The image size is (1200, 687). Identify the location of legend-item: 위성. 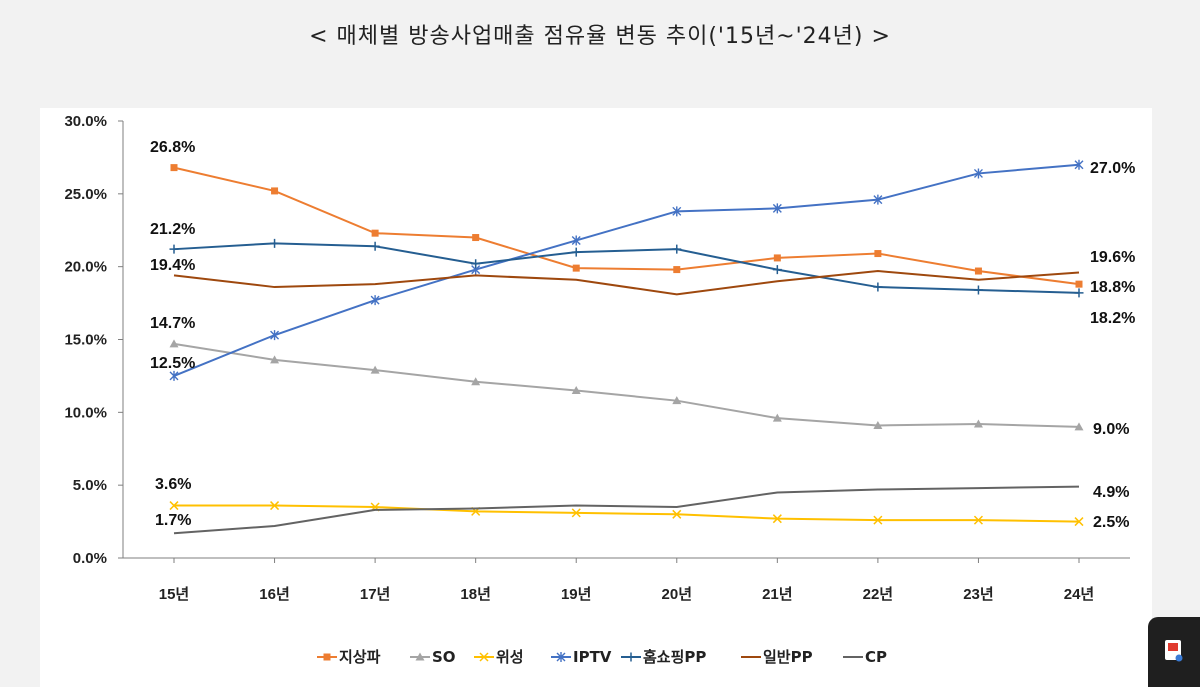
(499, 657).